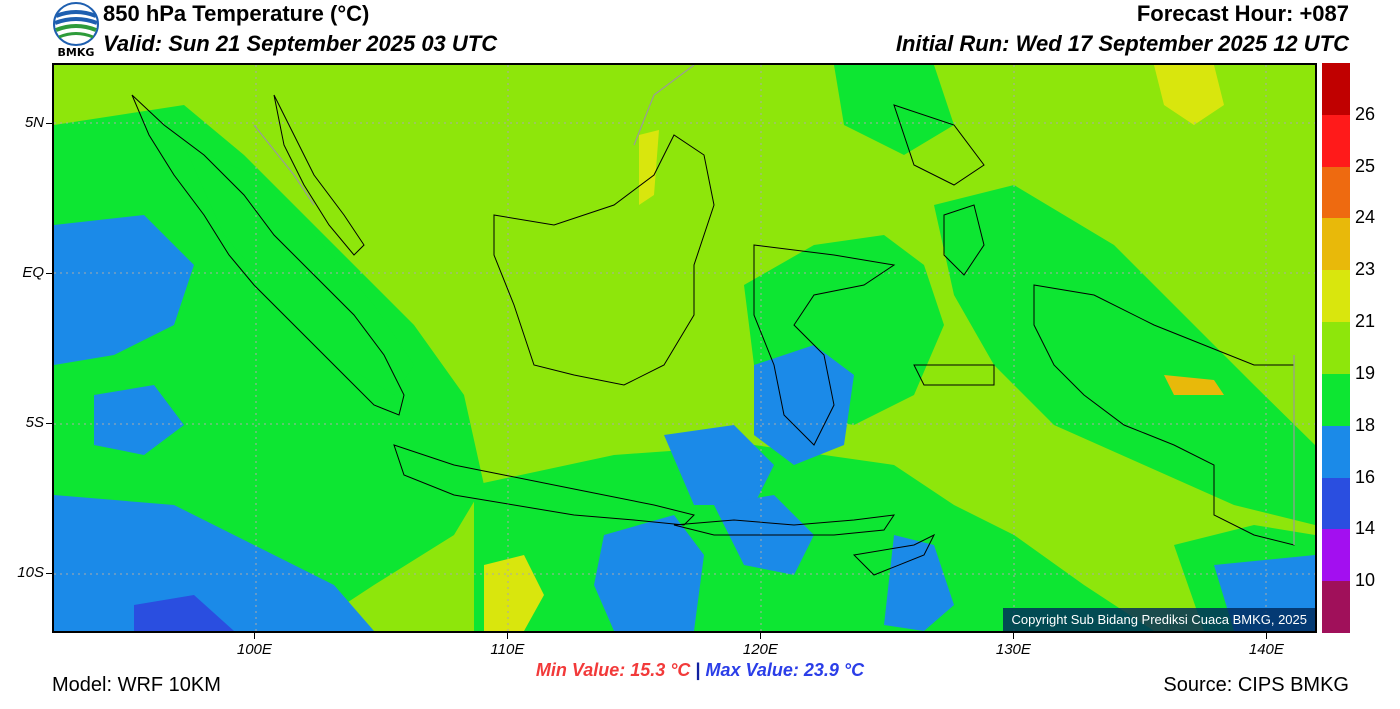 The image size is (1400, 709). Describe the element at coordinates (1013, 649) in the screenshot. I see `lon-label: 130E` at that location.